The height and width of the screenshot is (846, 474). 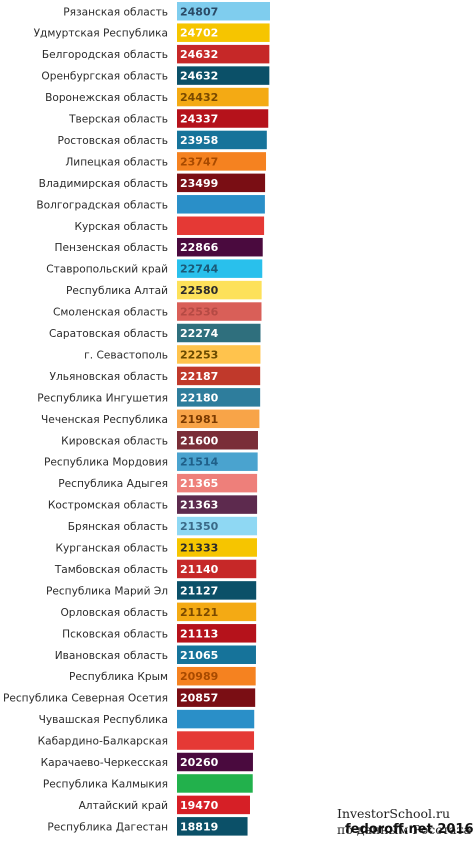 I want to click on value-label: 21363, so click(x=199, y=505).